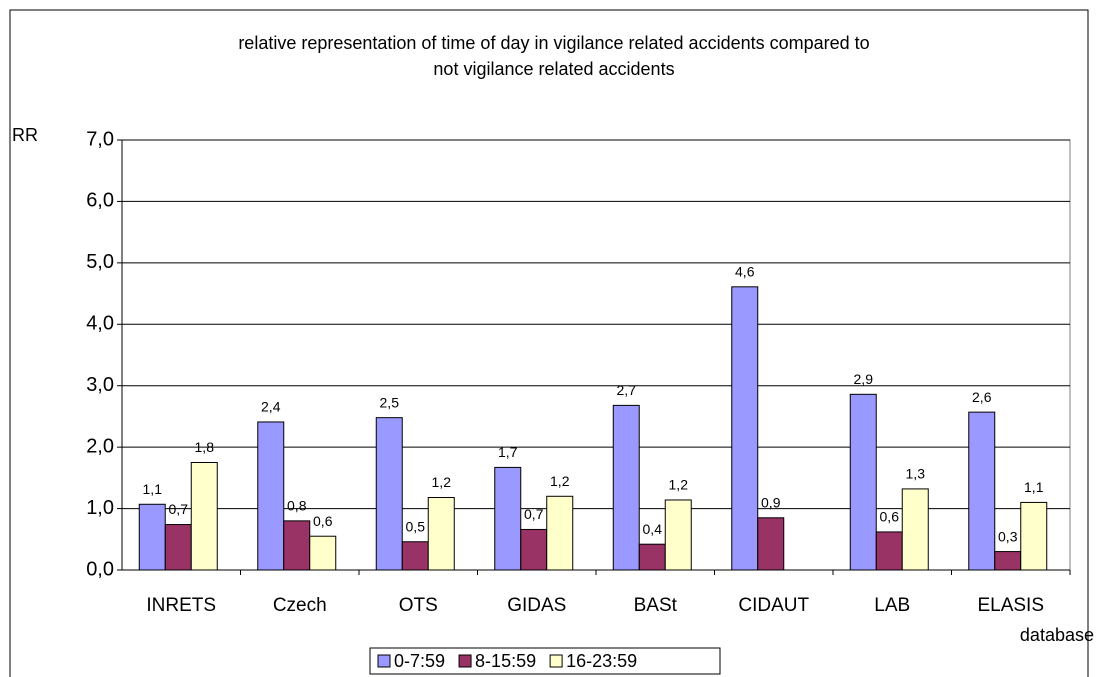  Describe the element at coordinates (100, 569) in the screenshot. I see `y-tick-label: 0,0` at that location.